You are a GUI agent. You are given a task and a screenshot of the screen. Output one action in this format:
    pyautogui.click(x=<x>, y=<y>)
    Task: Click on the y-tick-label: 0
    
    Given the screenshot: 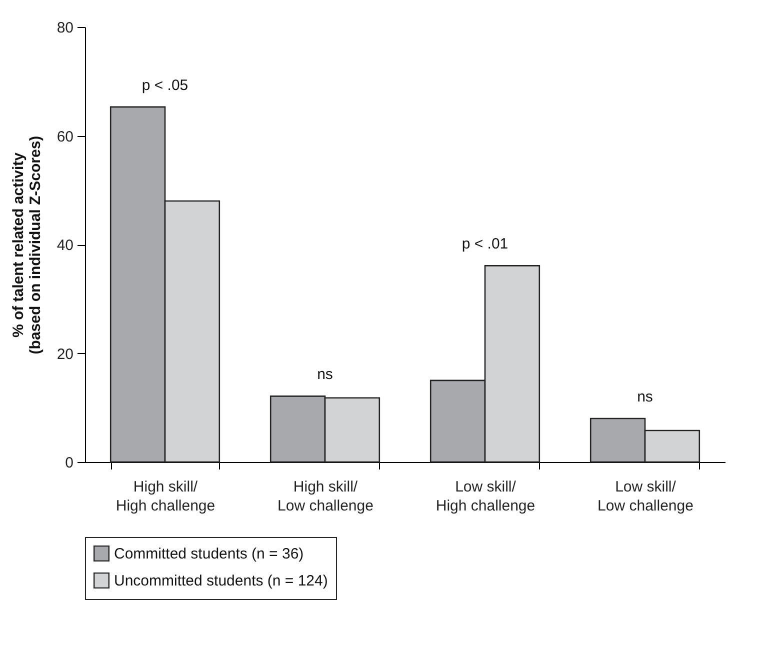 What is the action you would take?
    pyautogui.click(x=69, y=463)
    